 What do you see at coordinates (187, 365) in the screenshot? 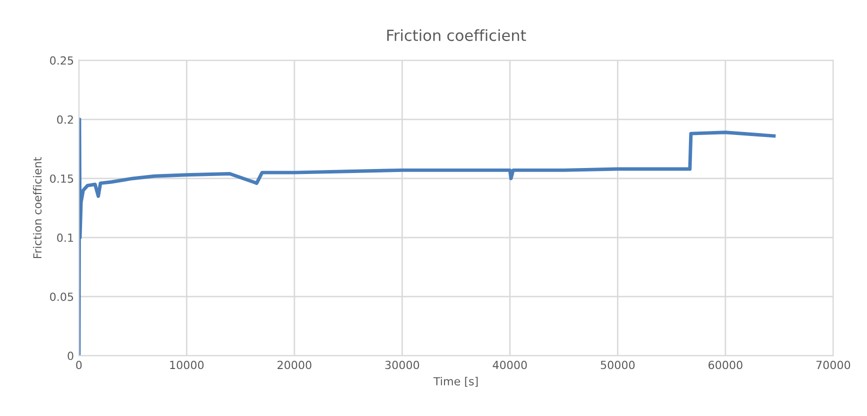
I see `x-tick-label: 10000` at bounding box center [187, 365].